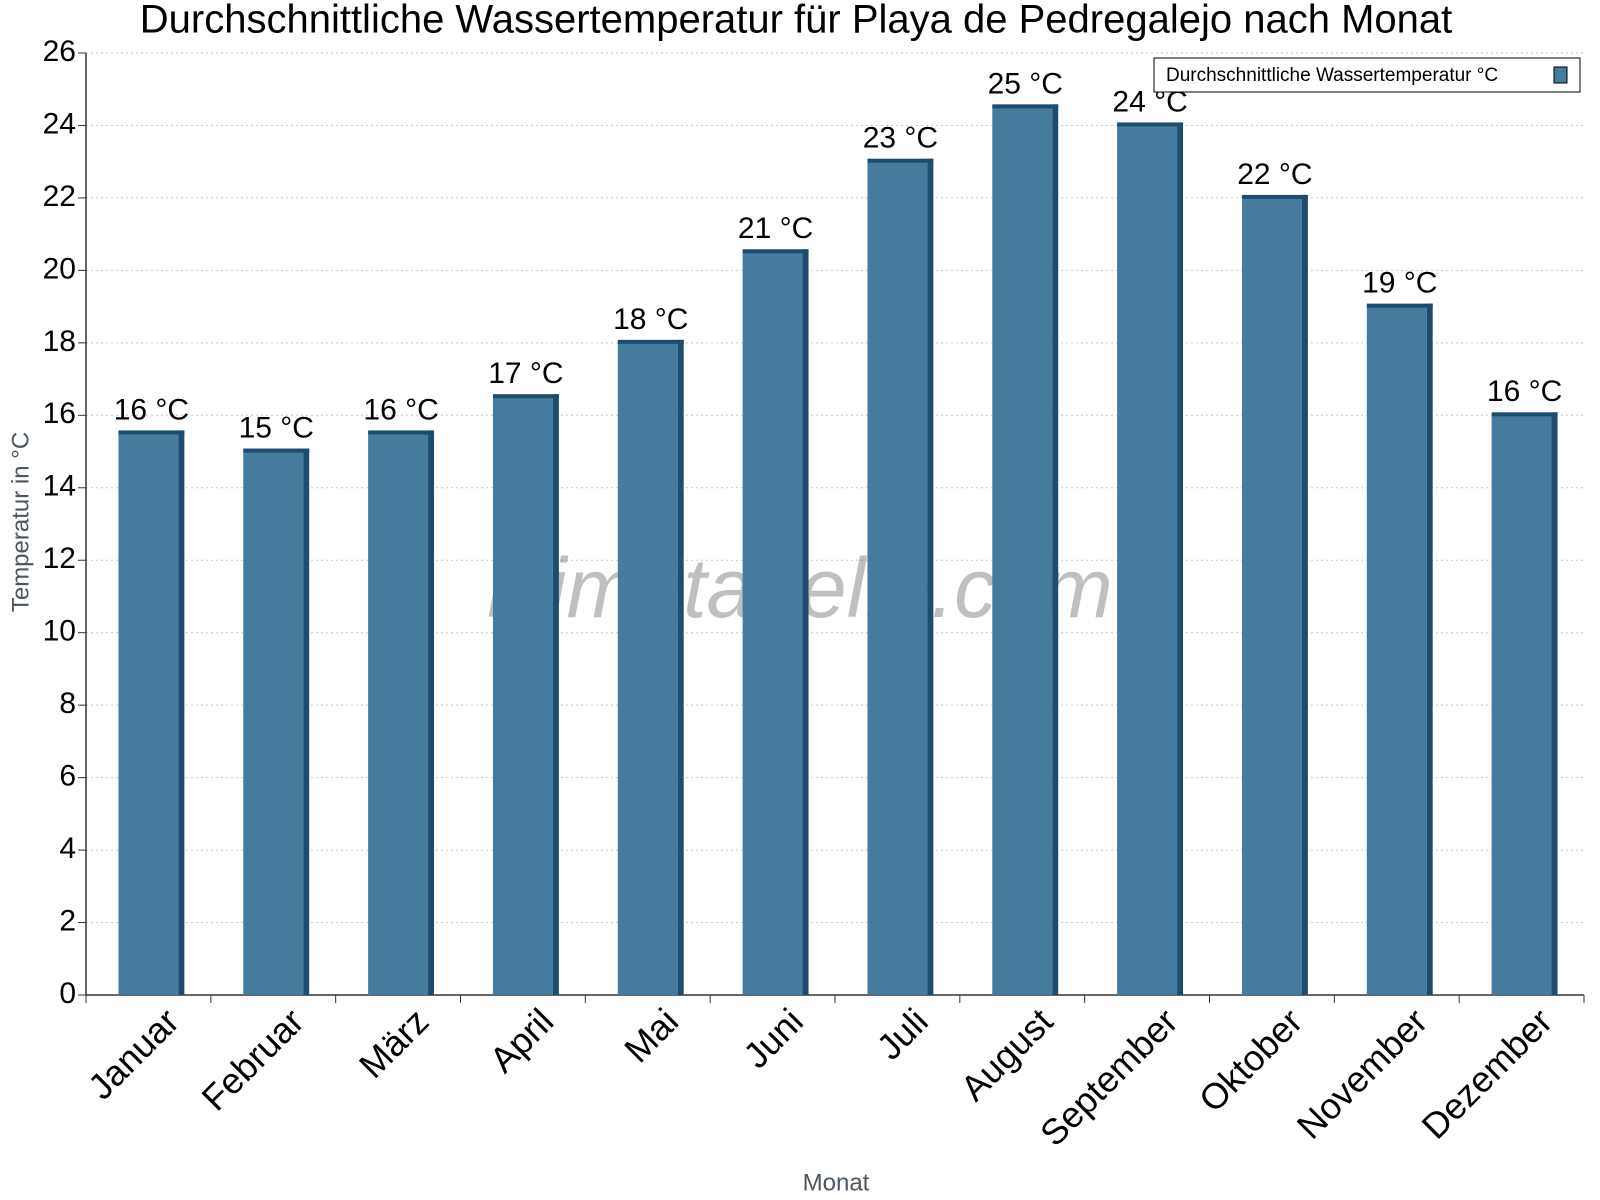  I want to click on y-tick-label: 24, so click(59, 123).